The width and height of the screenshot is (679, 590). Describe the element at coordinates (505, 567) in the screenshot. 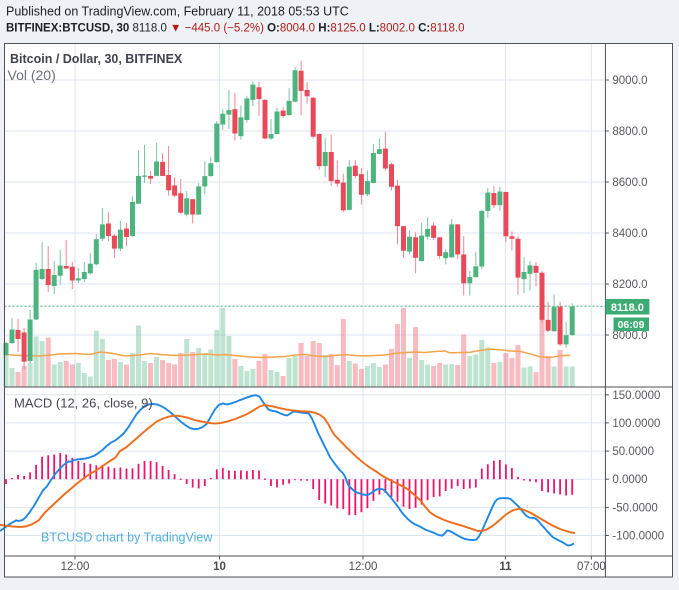

I see `svg-text: 11` at that location.